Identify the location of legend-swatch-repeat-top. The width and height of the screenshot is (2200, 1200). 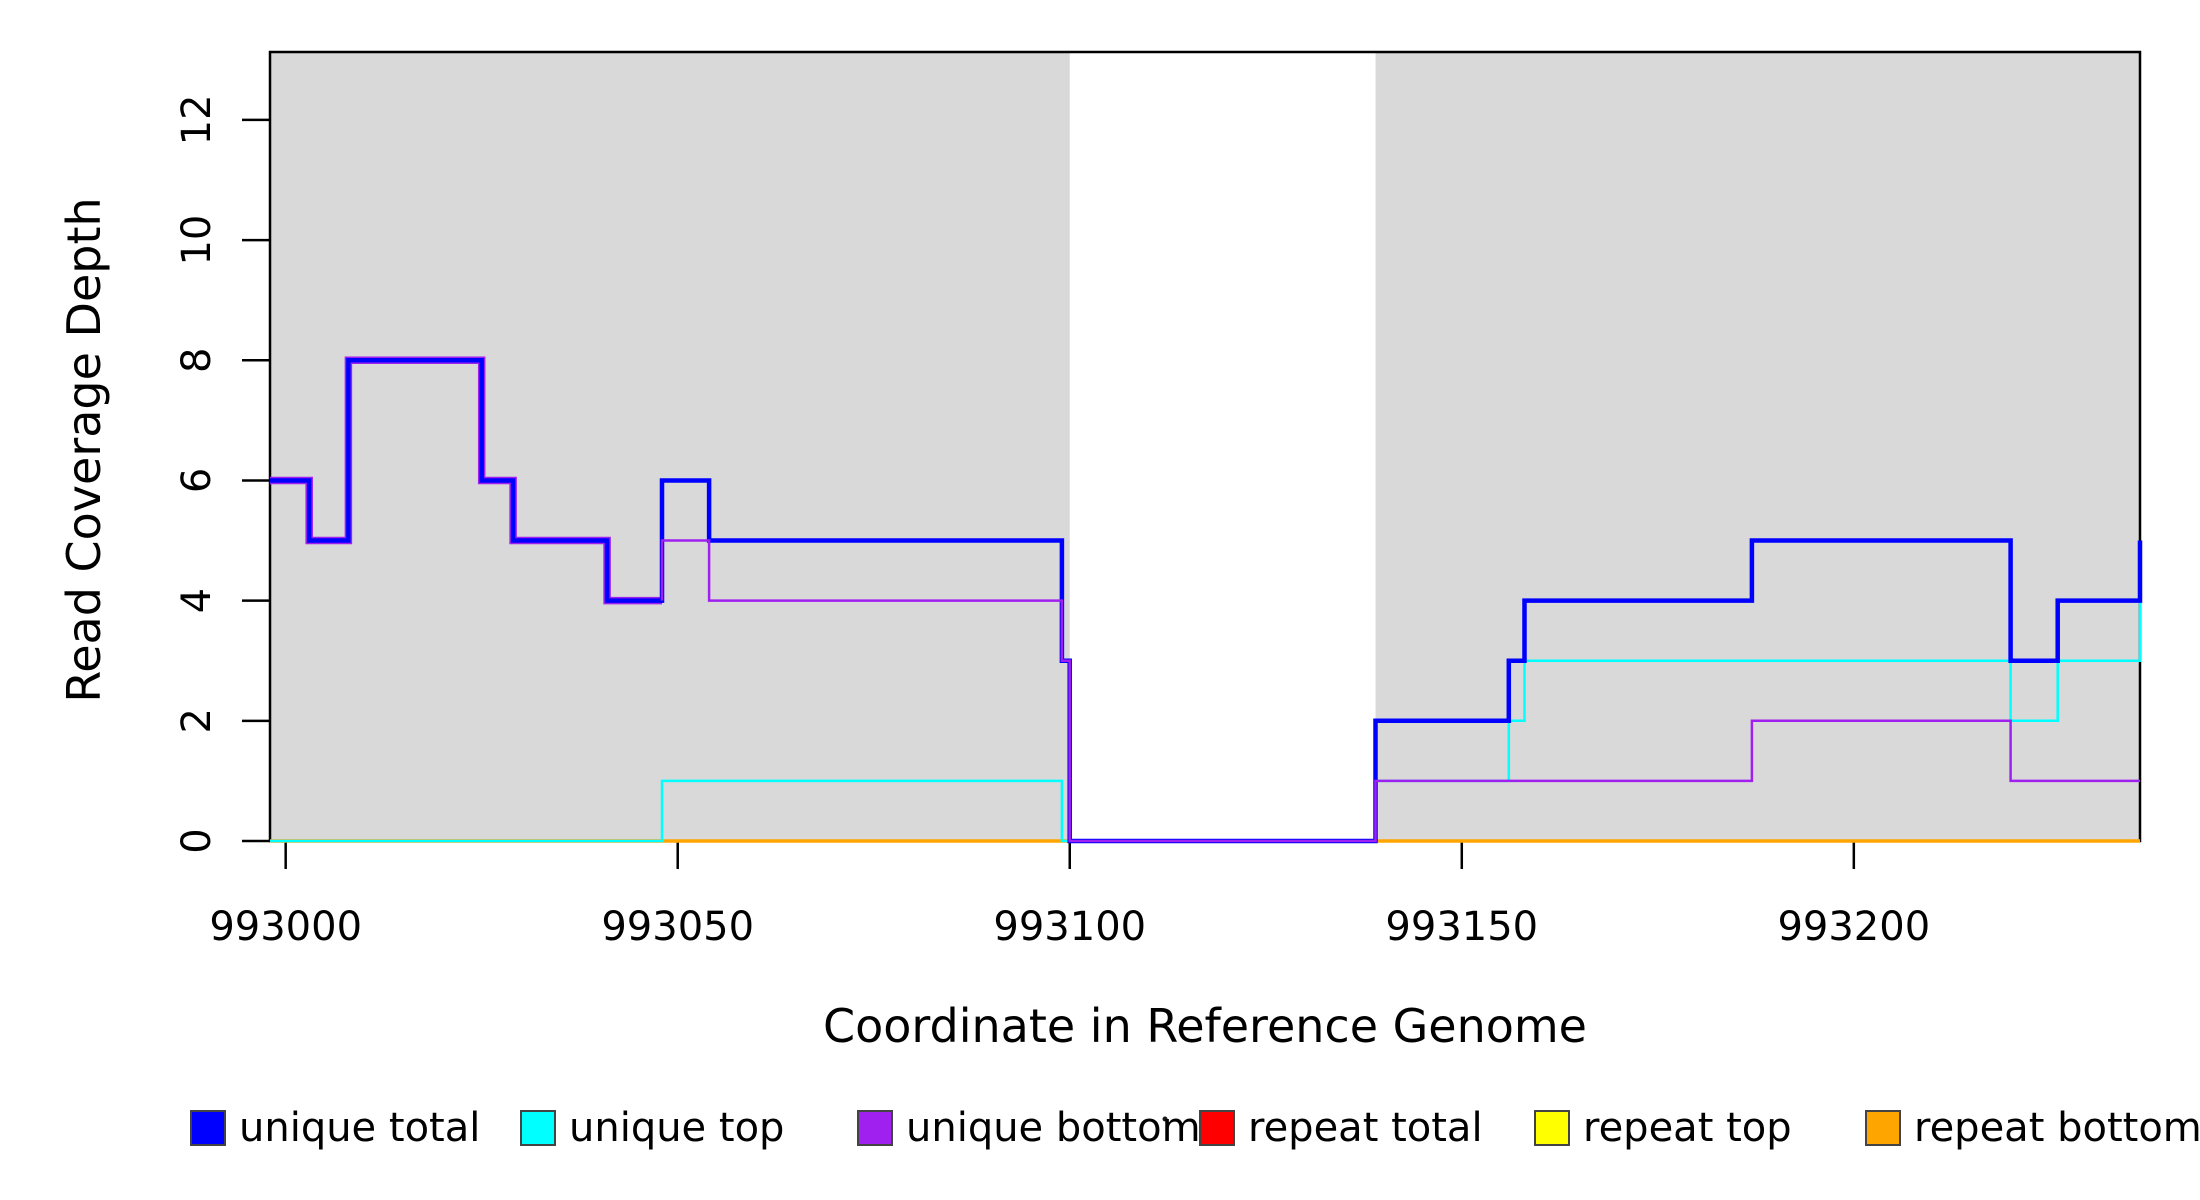
(1552, 1128).